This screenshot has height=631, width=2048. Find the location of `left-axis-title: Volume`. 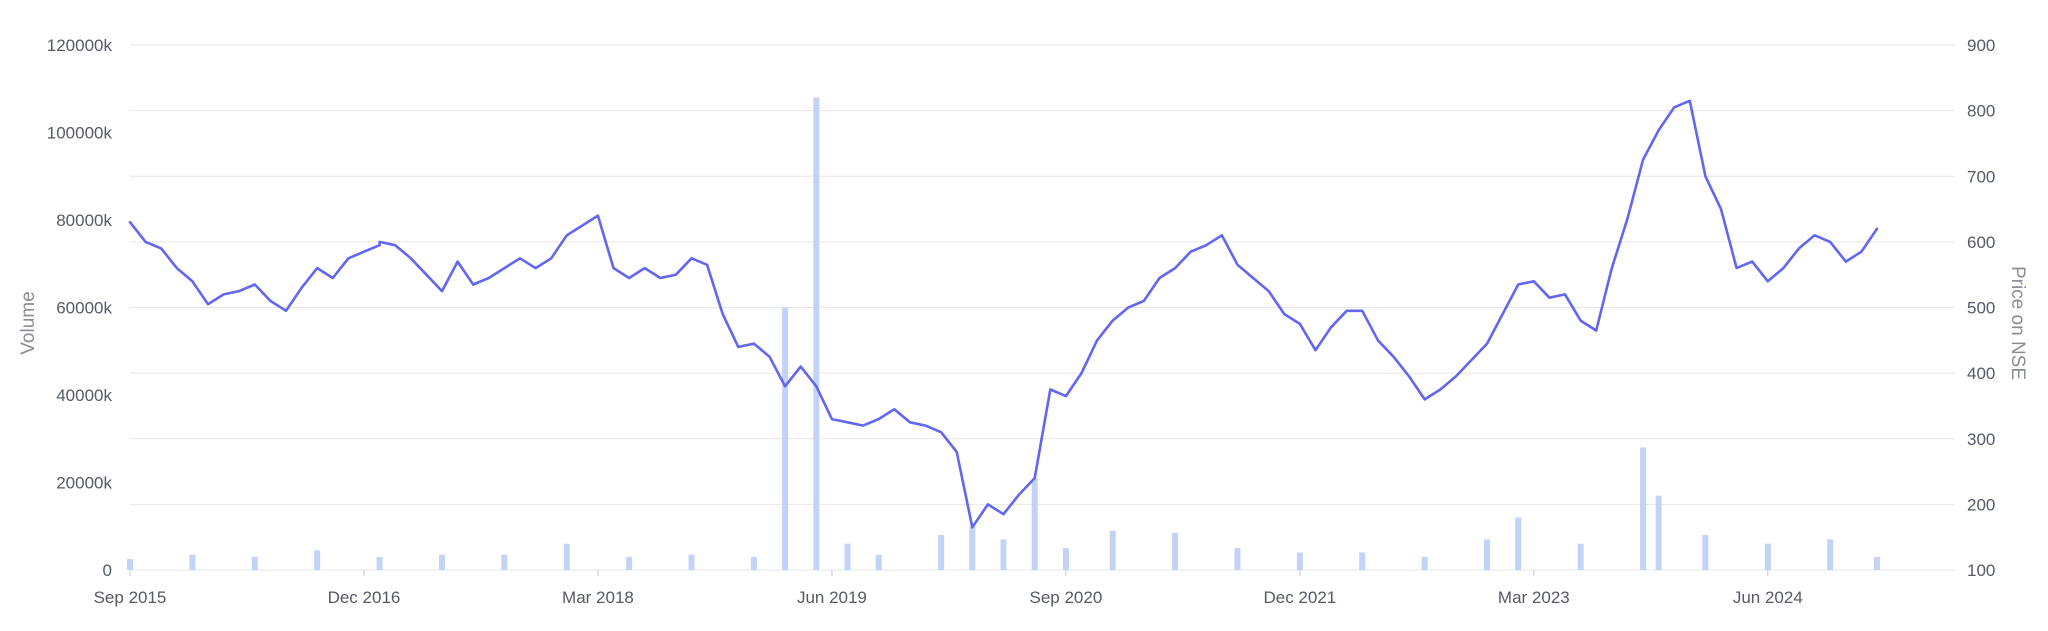

left-axis-title: Volume is located at coordinates (28, 322).